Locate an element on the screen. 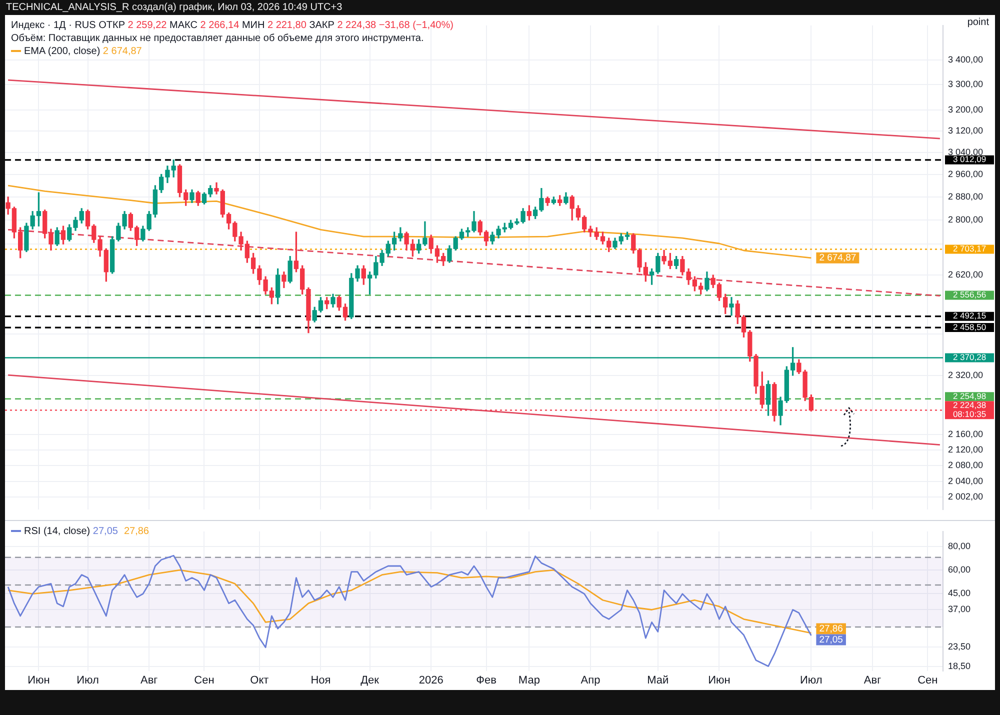 The width and height of the screenshot is (1000, 715). x-tick-label: Ноя is located at coordinates (320, 680).